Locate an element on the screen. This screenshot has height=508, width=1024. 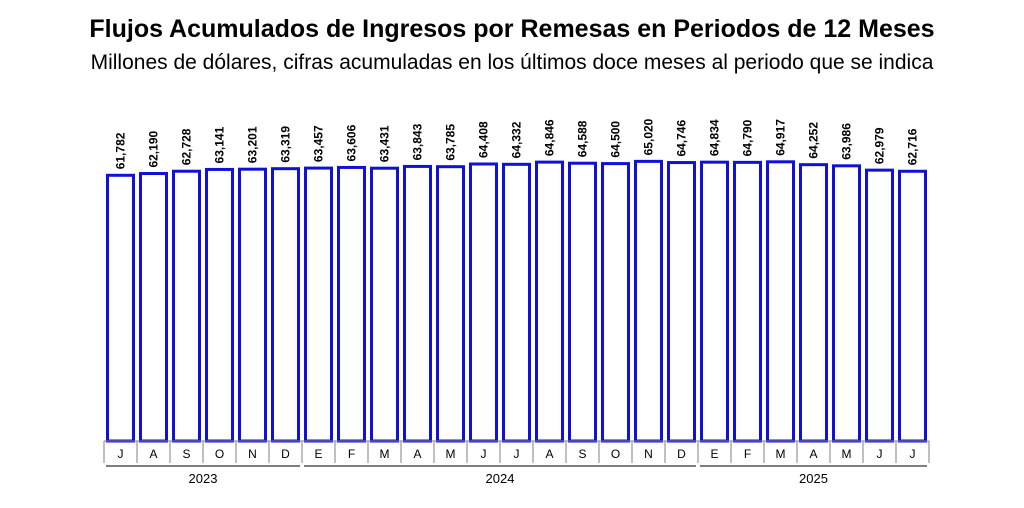
data-label: 65,020 is located at coordinates (649, 136).